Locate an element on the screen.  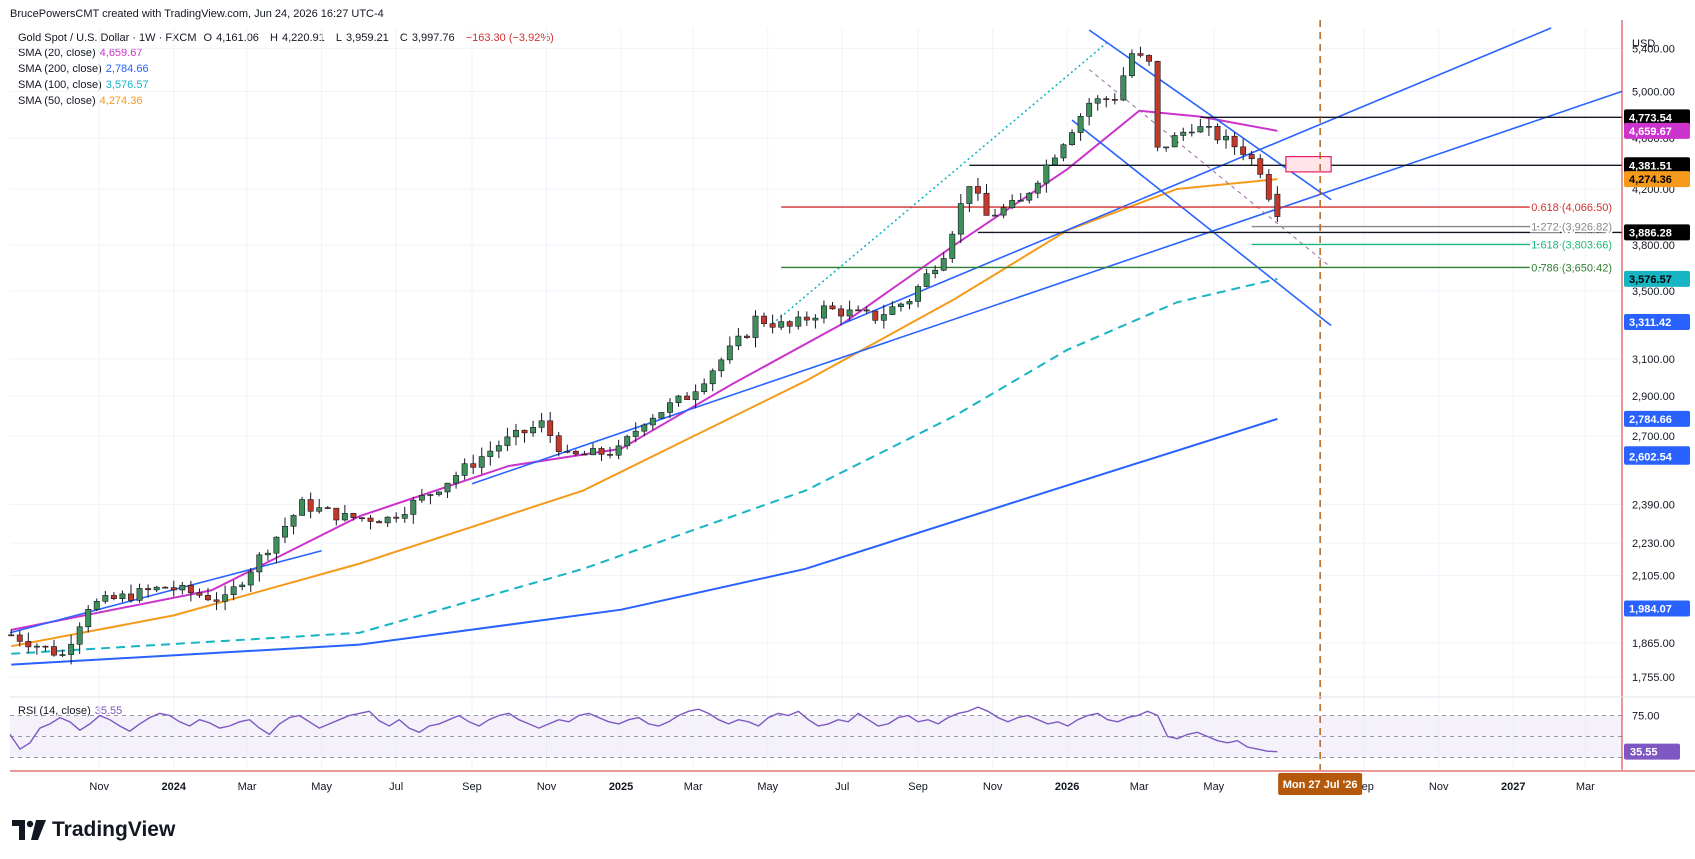
ohlc-open: O 4,161.06 is located at coordinates (231, 38).